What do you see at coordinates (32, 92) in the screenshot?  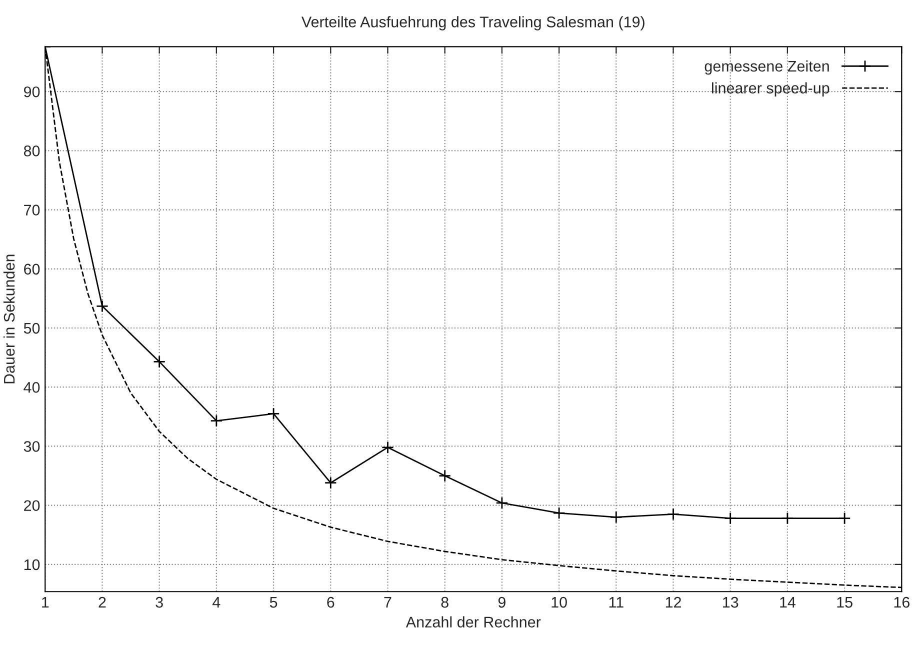 I see `y-tick-label: 90` at bounding box center [32, 92].